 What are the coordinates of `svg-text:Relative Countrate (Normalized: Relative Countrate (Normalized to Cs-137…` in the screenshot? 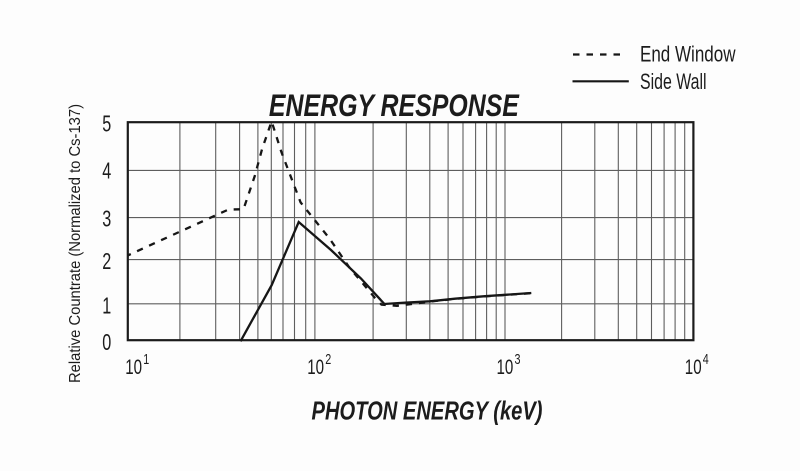 It's located at (75, 243).